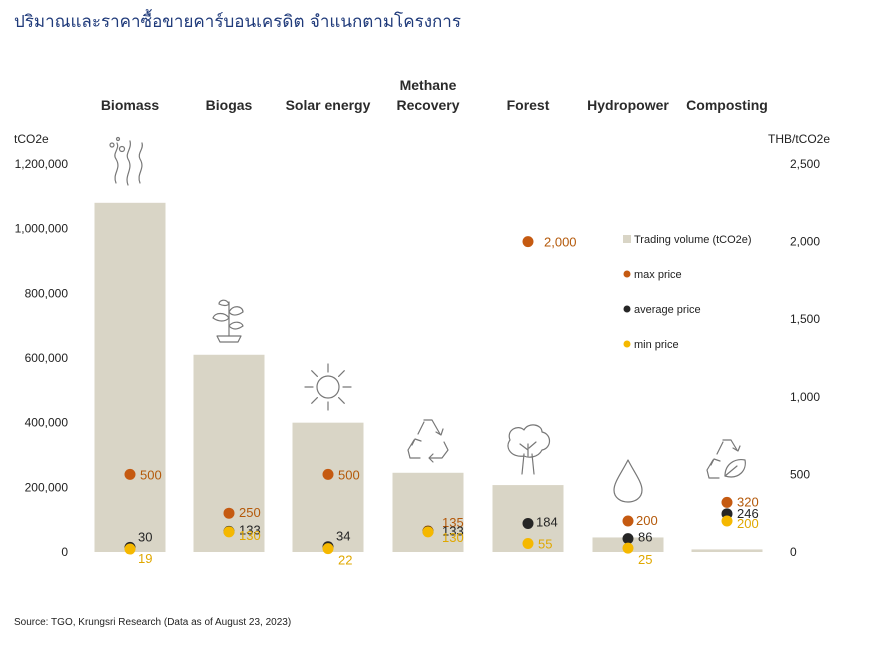 Image resolution: width=870 pixels, height=652 pixels. Describe the element at coordinates (328, 105) in the screenshot. I see `category-label: Solar energy` at that location.